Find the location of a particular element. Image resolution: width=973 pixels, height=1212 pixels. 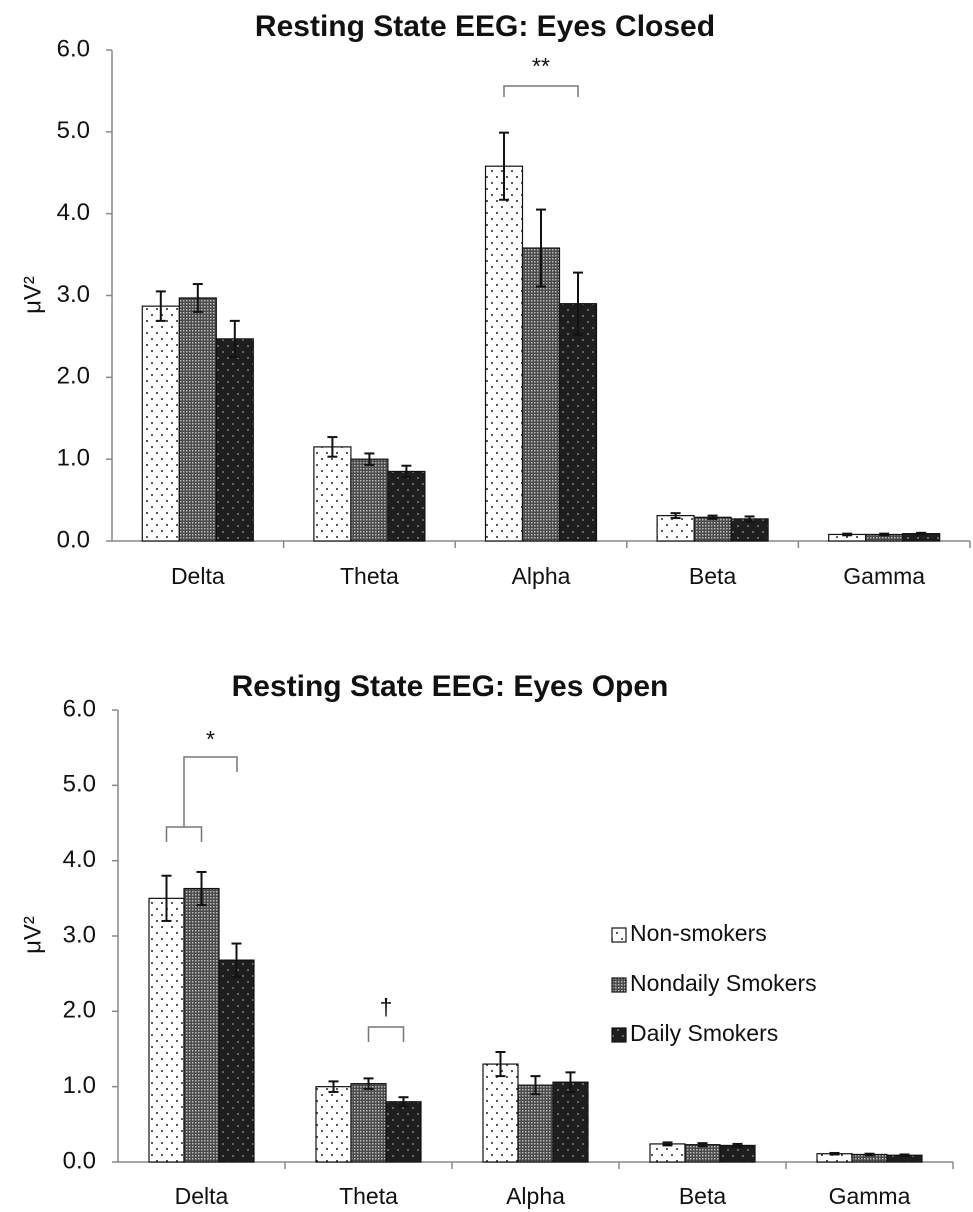

legend-label: Non-smokers is located at coordinates (698, 933).